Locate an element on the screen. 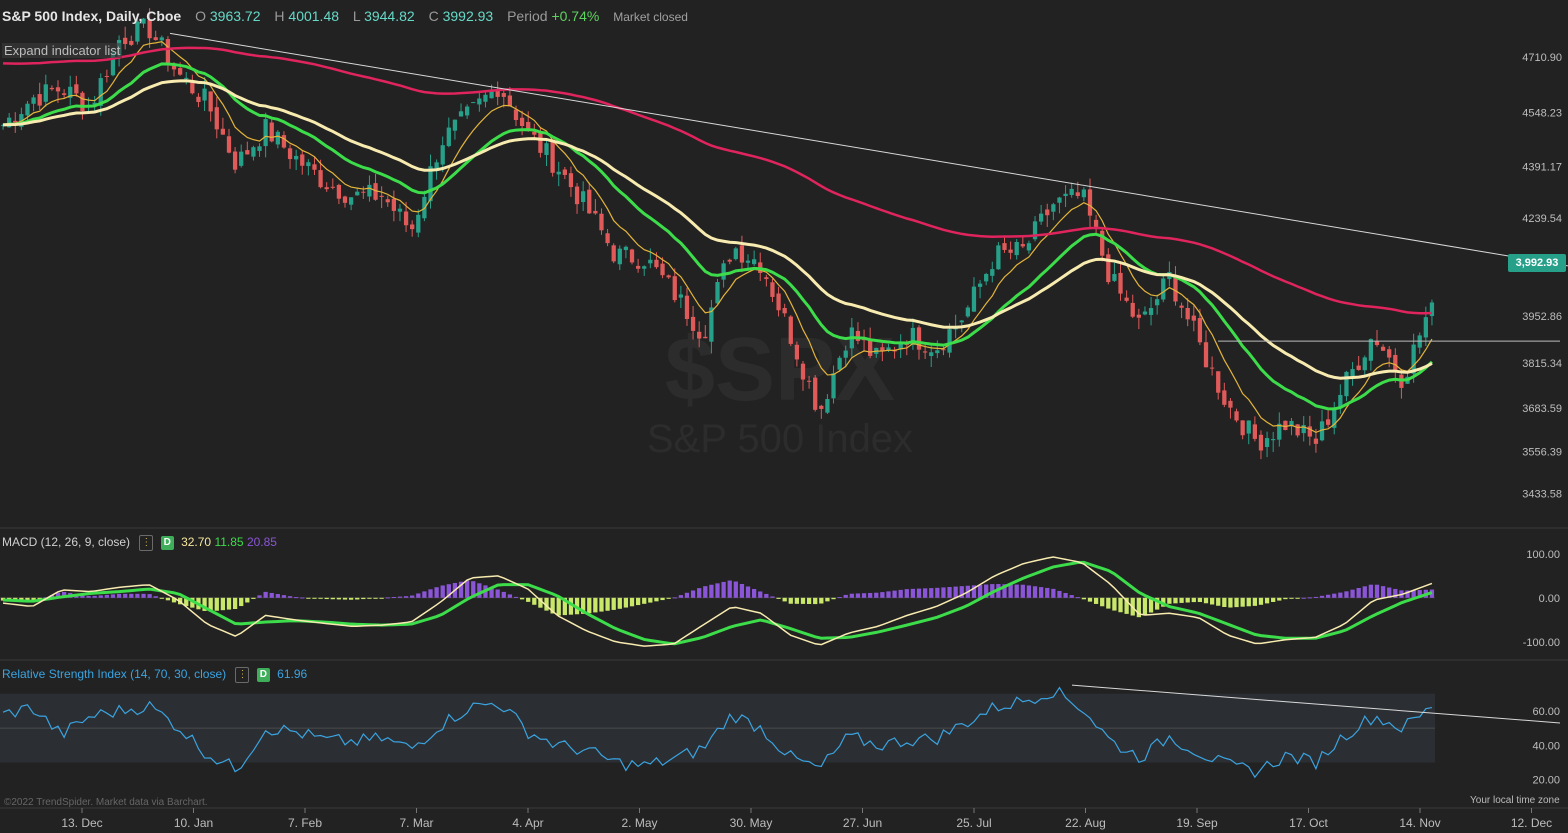 Image resolution: width=1568 pixels, height=833 pixels. market-status: Market closed is located at coordinates (650, 17).